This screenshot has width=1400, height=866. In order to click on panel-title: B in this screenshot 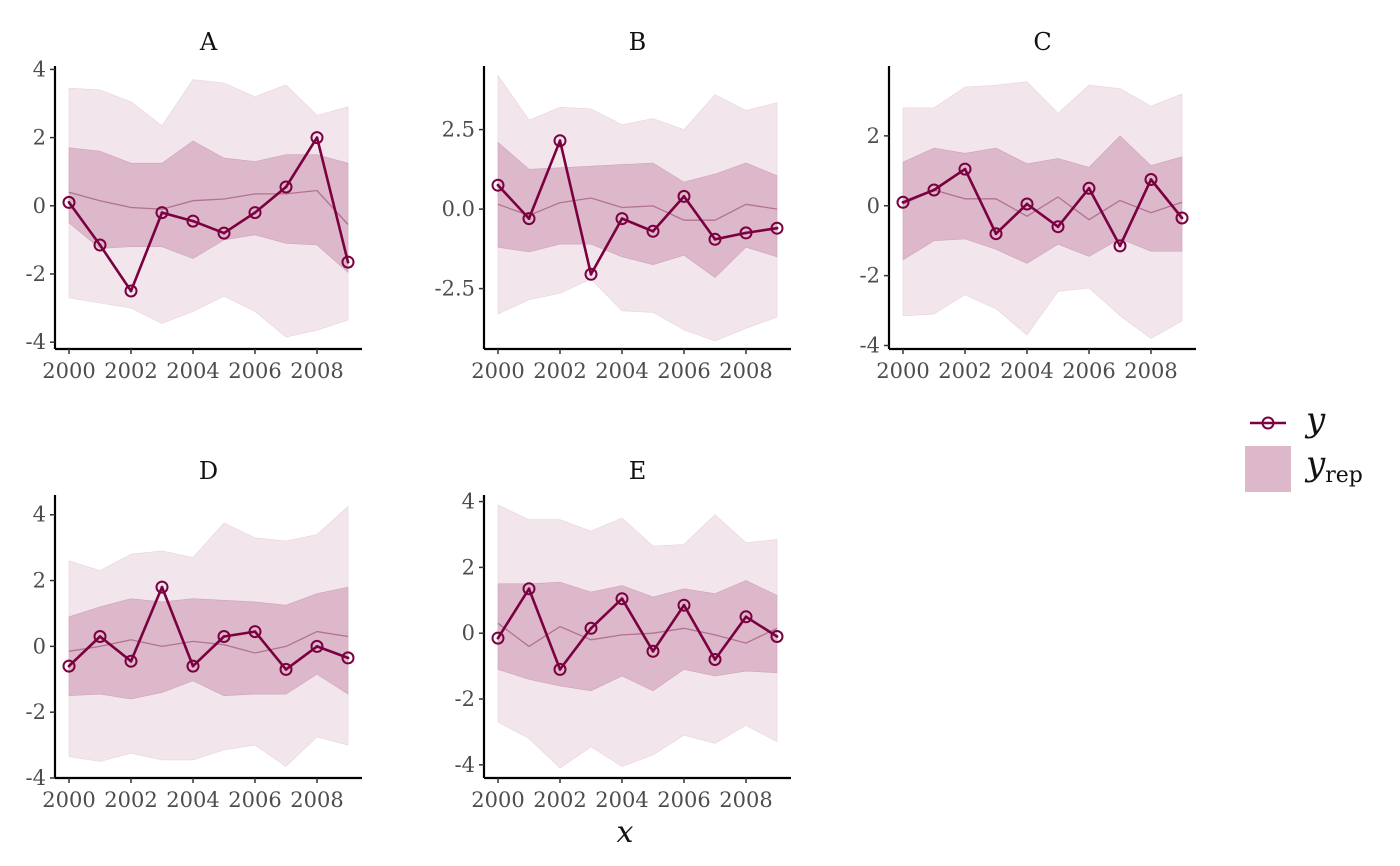, I will do `click(638, 42)`.